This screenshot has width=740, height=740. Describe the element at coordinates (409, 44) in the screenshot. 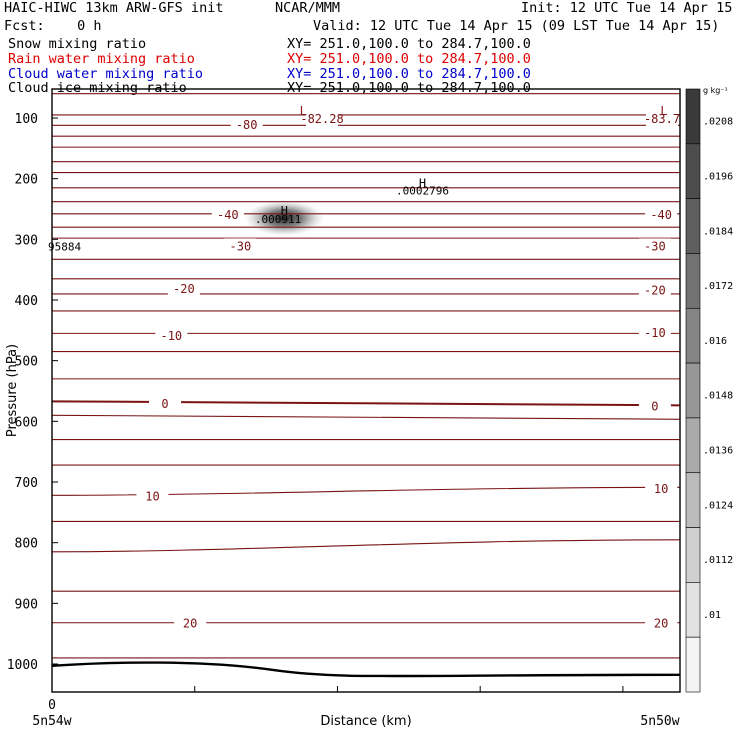

I see `legend-snow-xy: XY= 251.0,100.0 to 284.7,100.0` at that location.